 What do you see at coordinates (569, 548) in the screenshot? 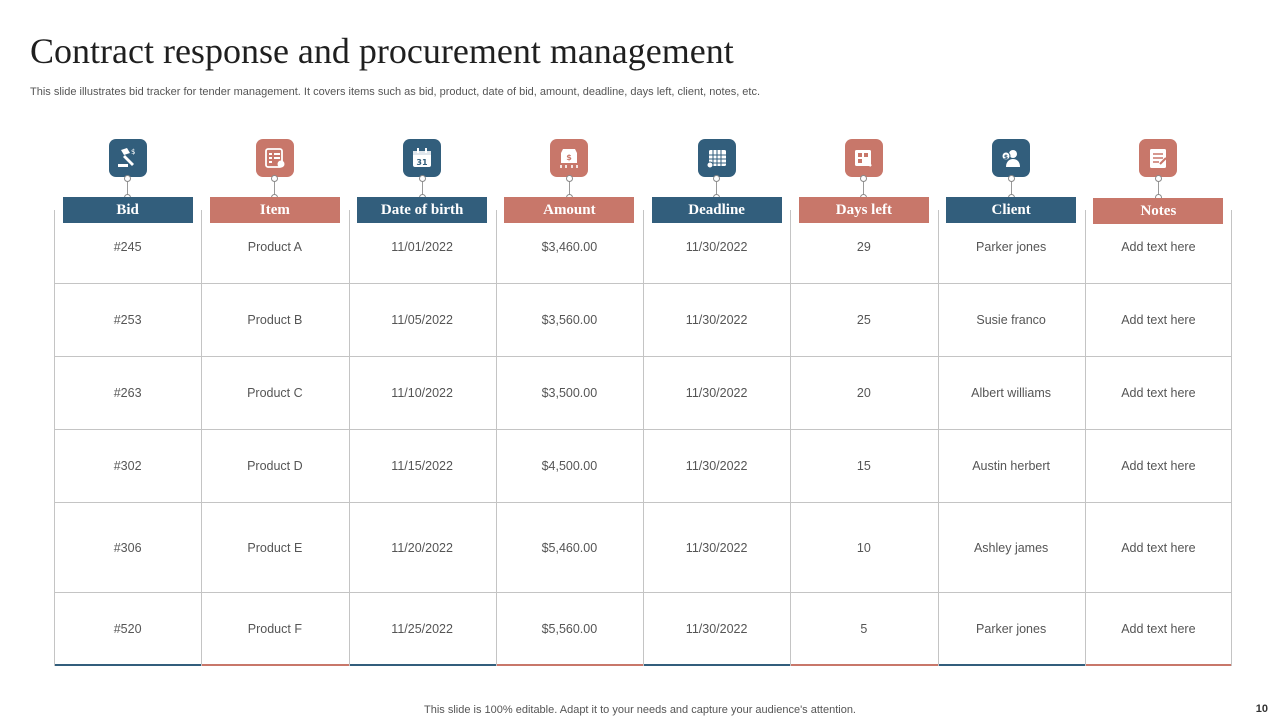
I see `table-cell: $5,460.00` at bounding box center [569, 548].